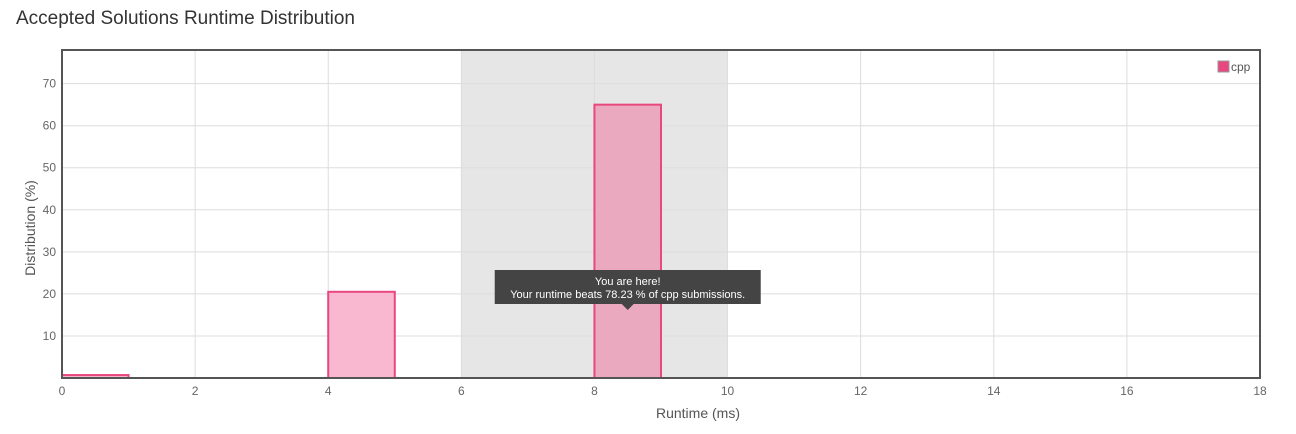  What do you see at coordinates (1260, 391) in the screenshot?
I see `x-tick-label: 18` at bounding box center [1260, 391].